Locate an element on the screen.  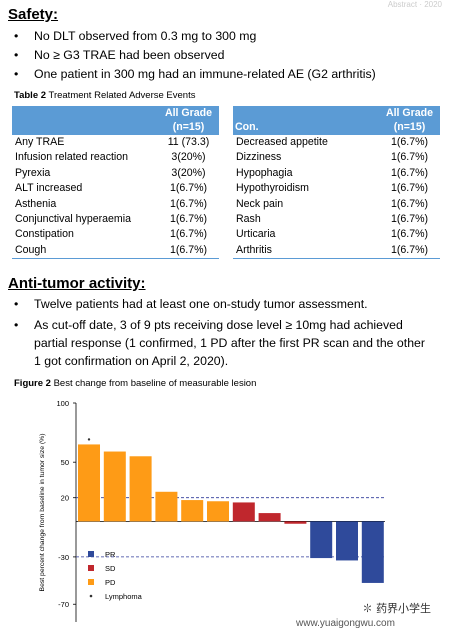
table-right-row: Neck pain 1(6.7%) is located at coordinates (336, 204).